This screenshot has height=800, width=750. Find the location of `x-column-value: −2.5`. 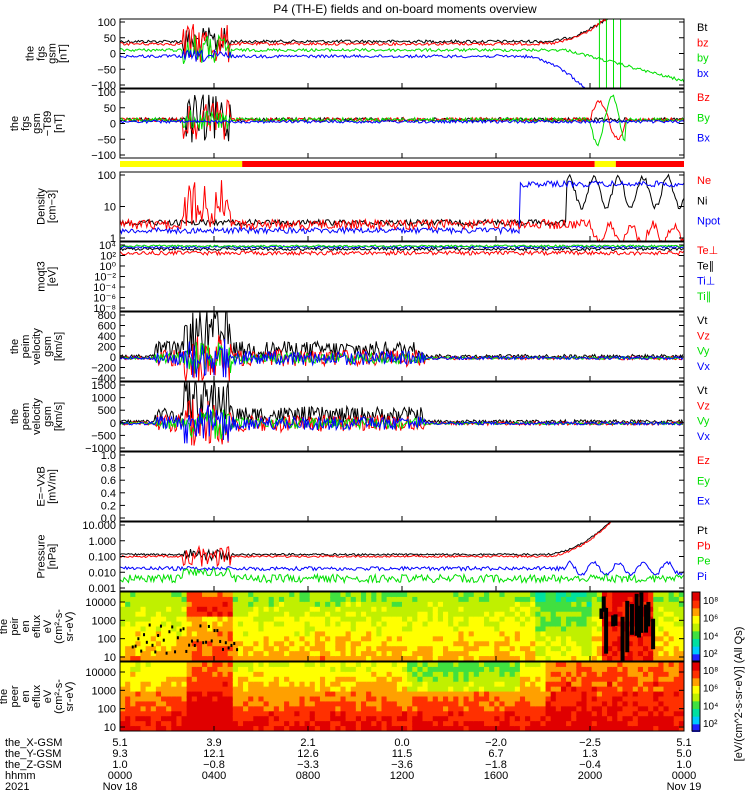

x-column-value: −2.5 is located at coordinates (590, 743).